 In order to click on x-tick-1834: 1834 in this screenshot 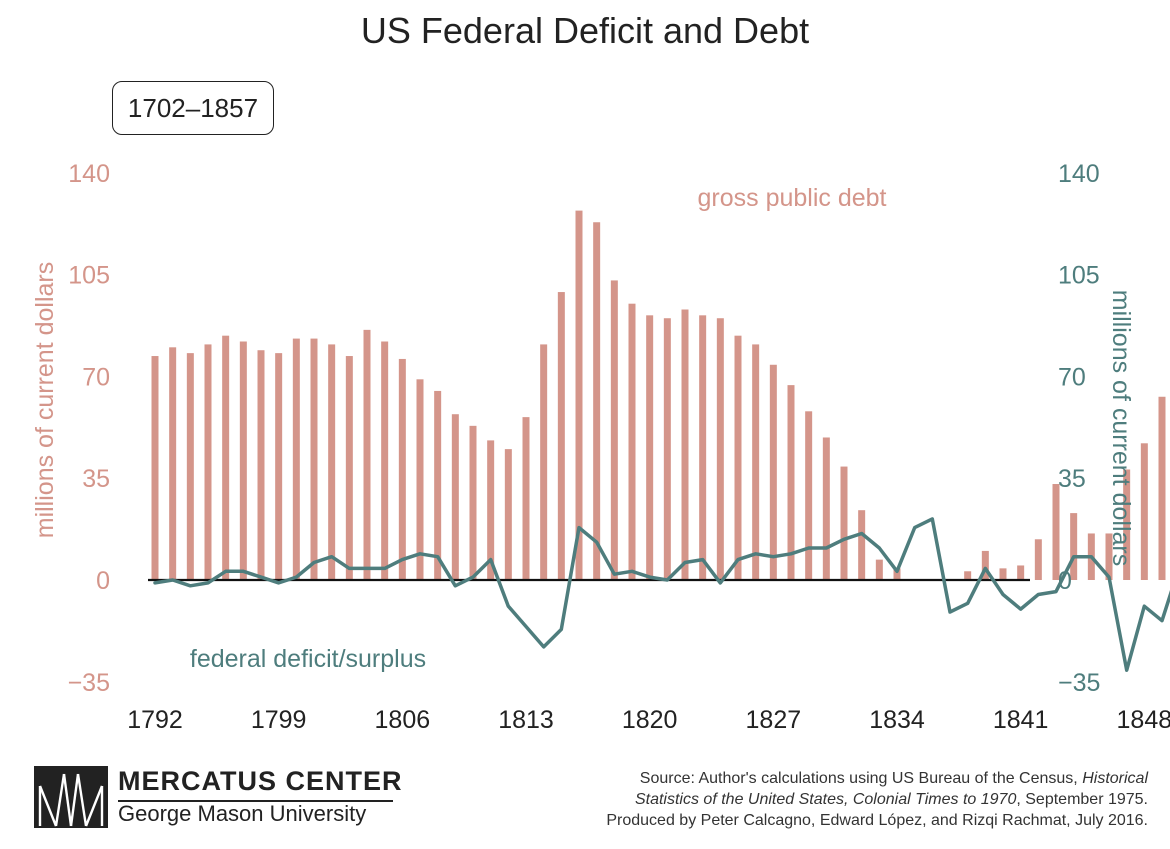, I will do `click(897, 720)`.